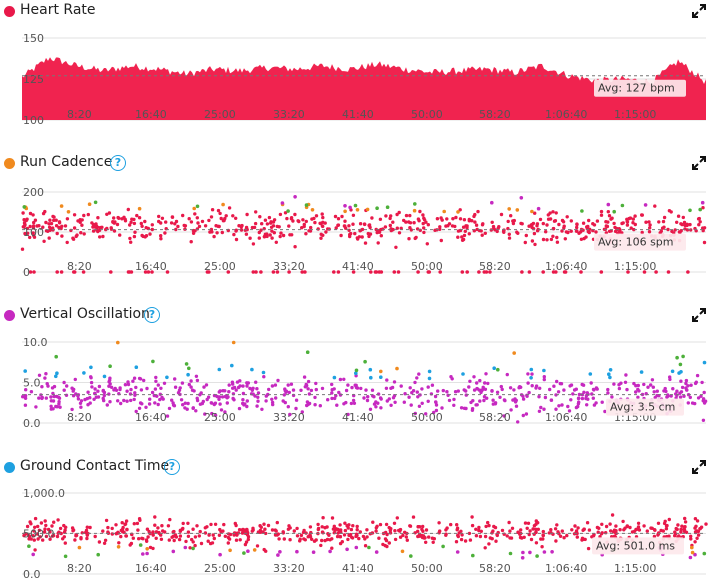  I want to click on y-tick-label: 10.0, so click(35, 342).